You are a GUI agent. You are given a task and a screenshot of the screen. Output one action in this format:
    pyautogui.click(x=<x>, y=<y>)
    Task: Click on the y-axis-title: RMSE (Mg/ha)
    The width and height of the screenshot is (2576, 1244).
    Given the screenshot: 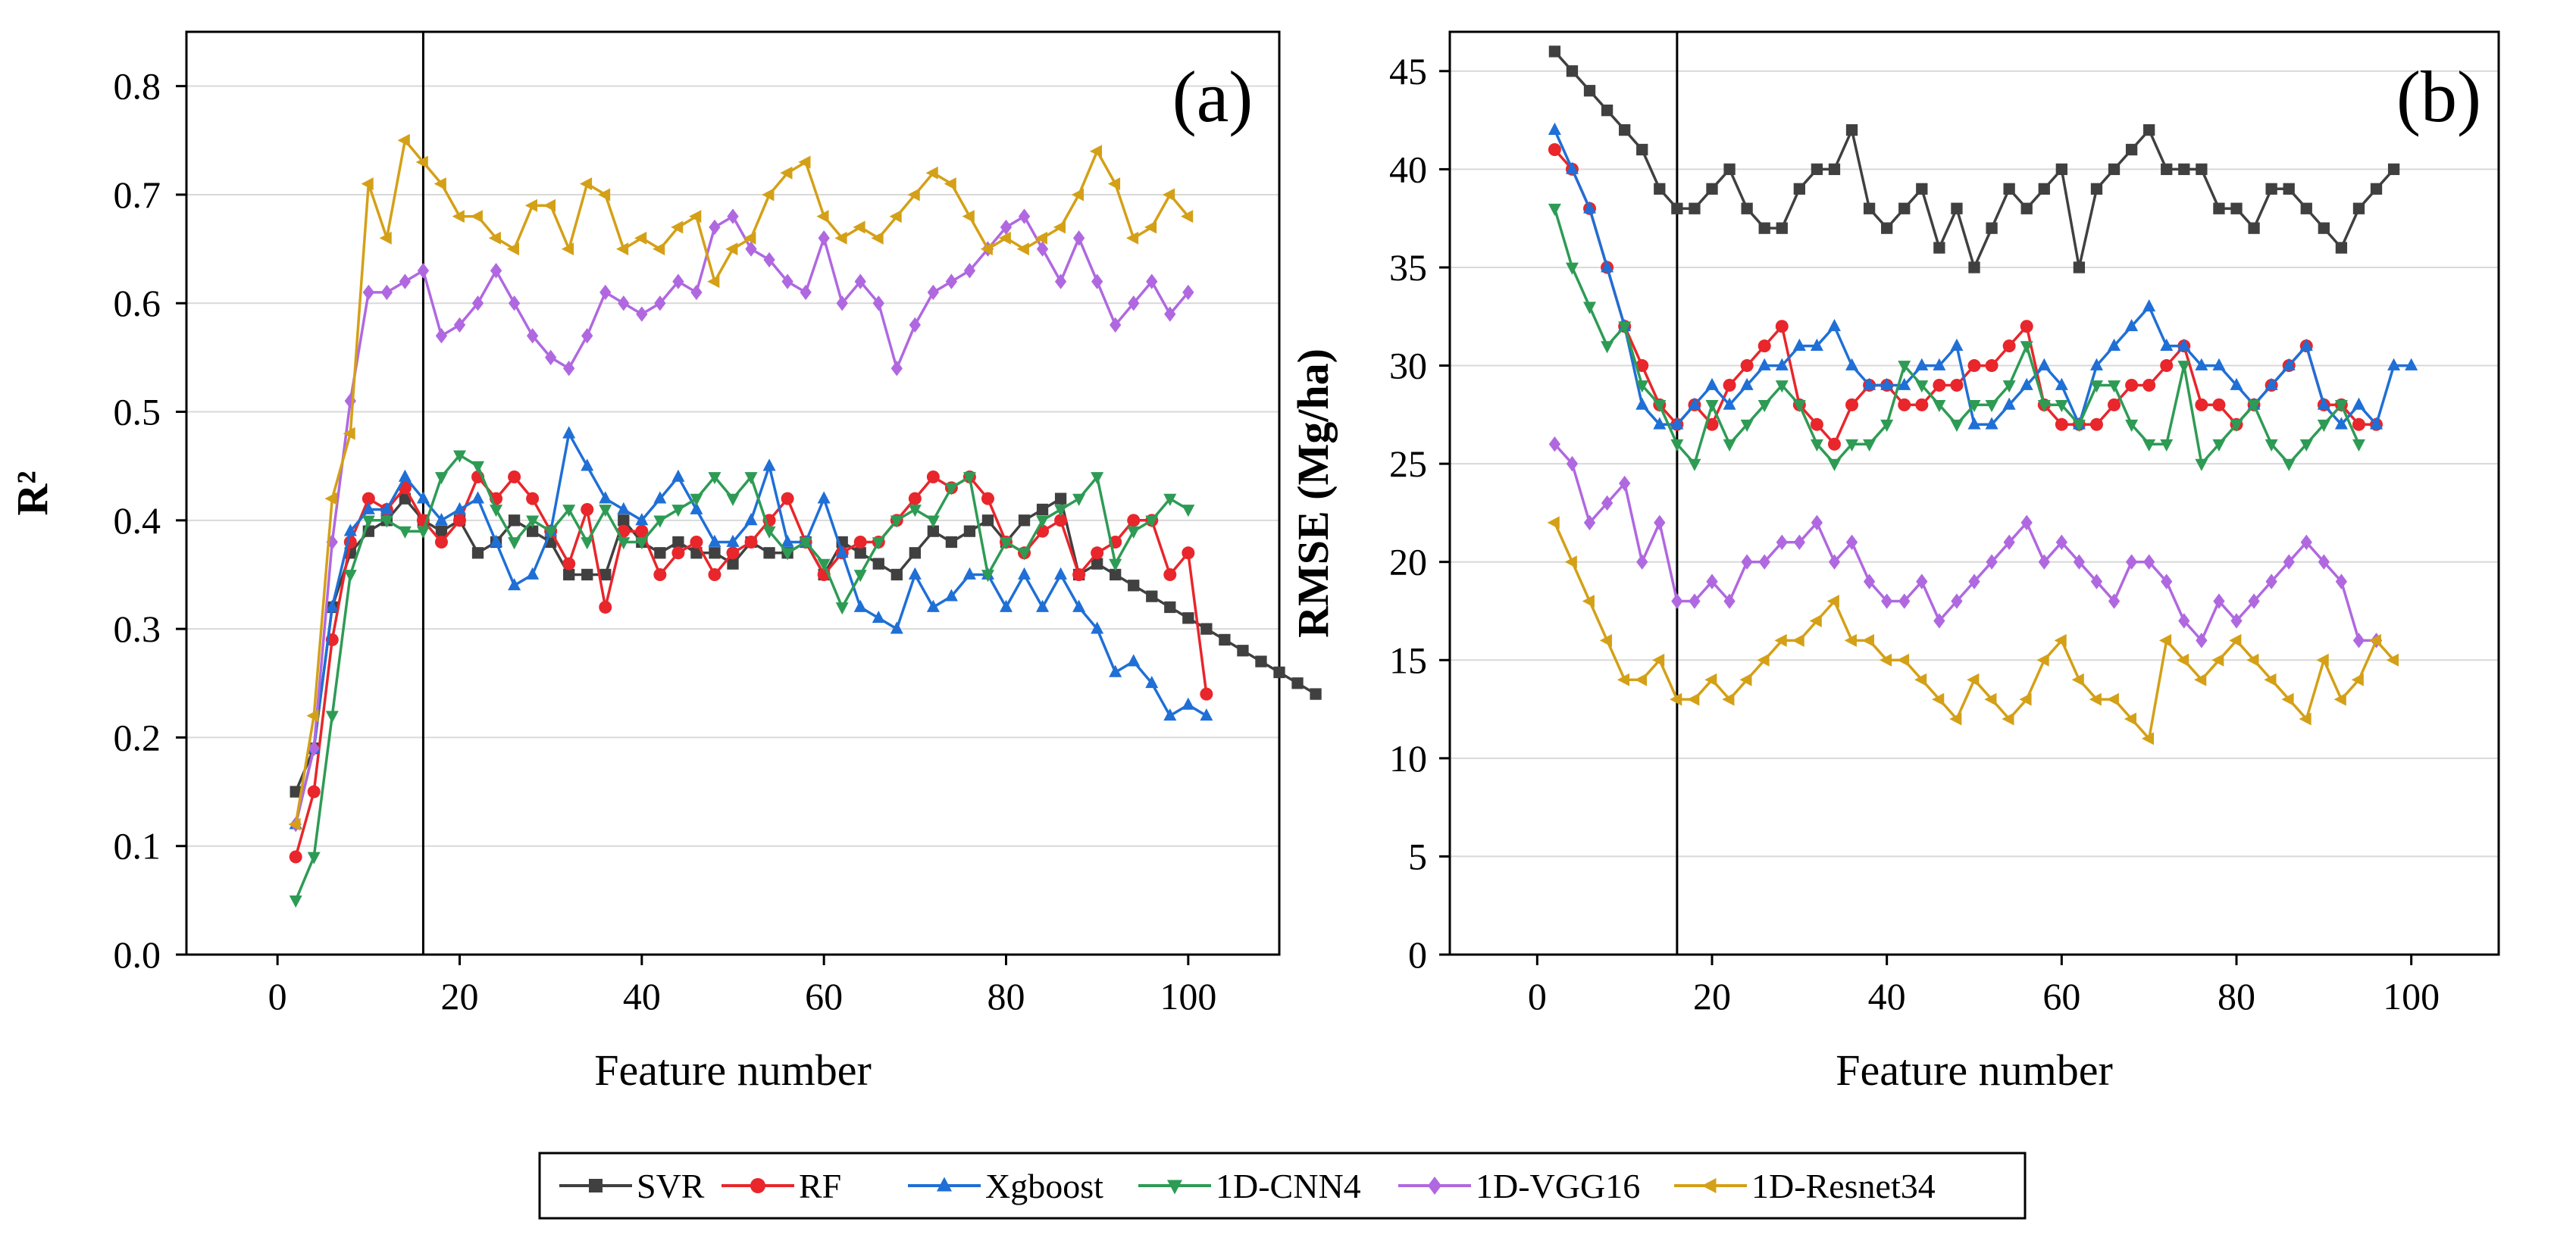 What is the action you would take?
    pyautogui.click(x=1313, y=493)
    